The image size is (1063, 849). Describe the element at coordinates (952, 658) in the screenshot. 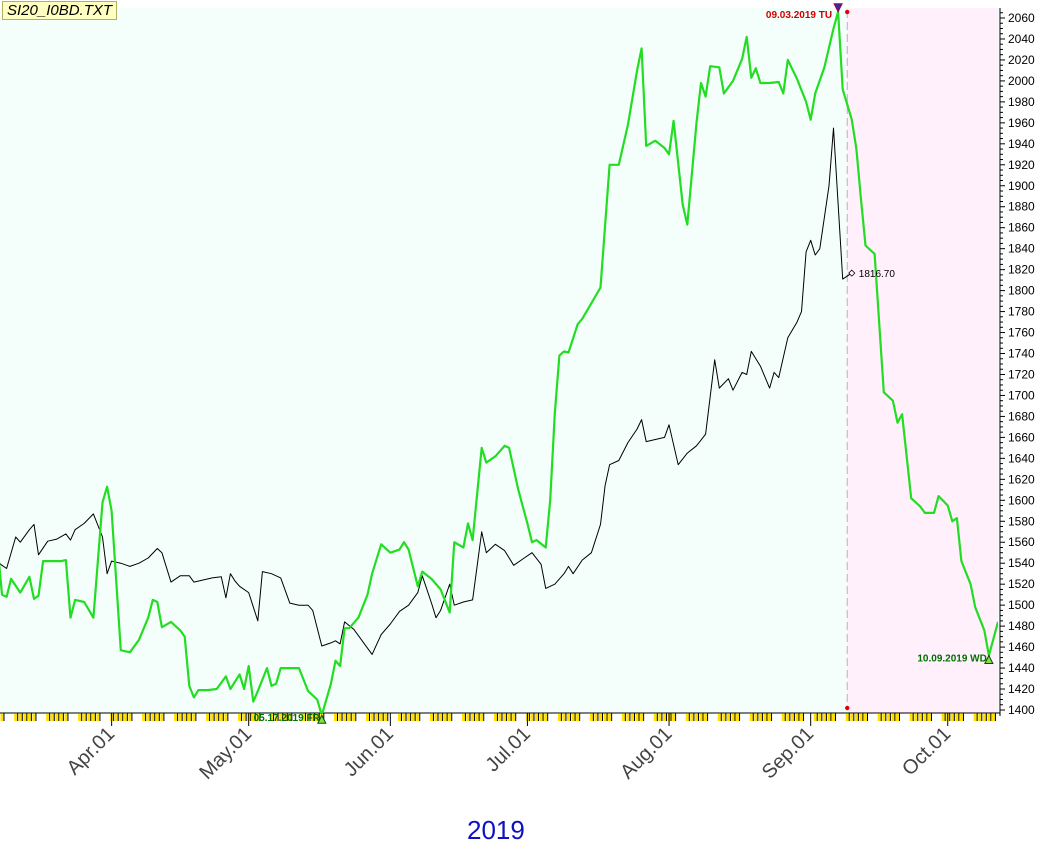

I see `bottom-marker-label: 10.09.2019 WD` at that location.